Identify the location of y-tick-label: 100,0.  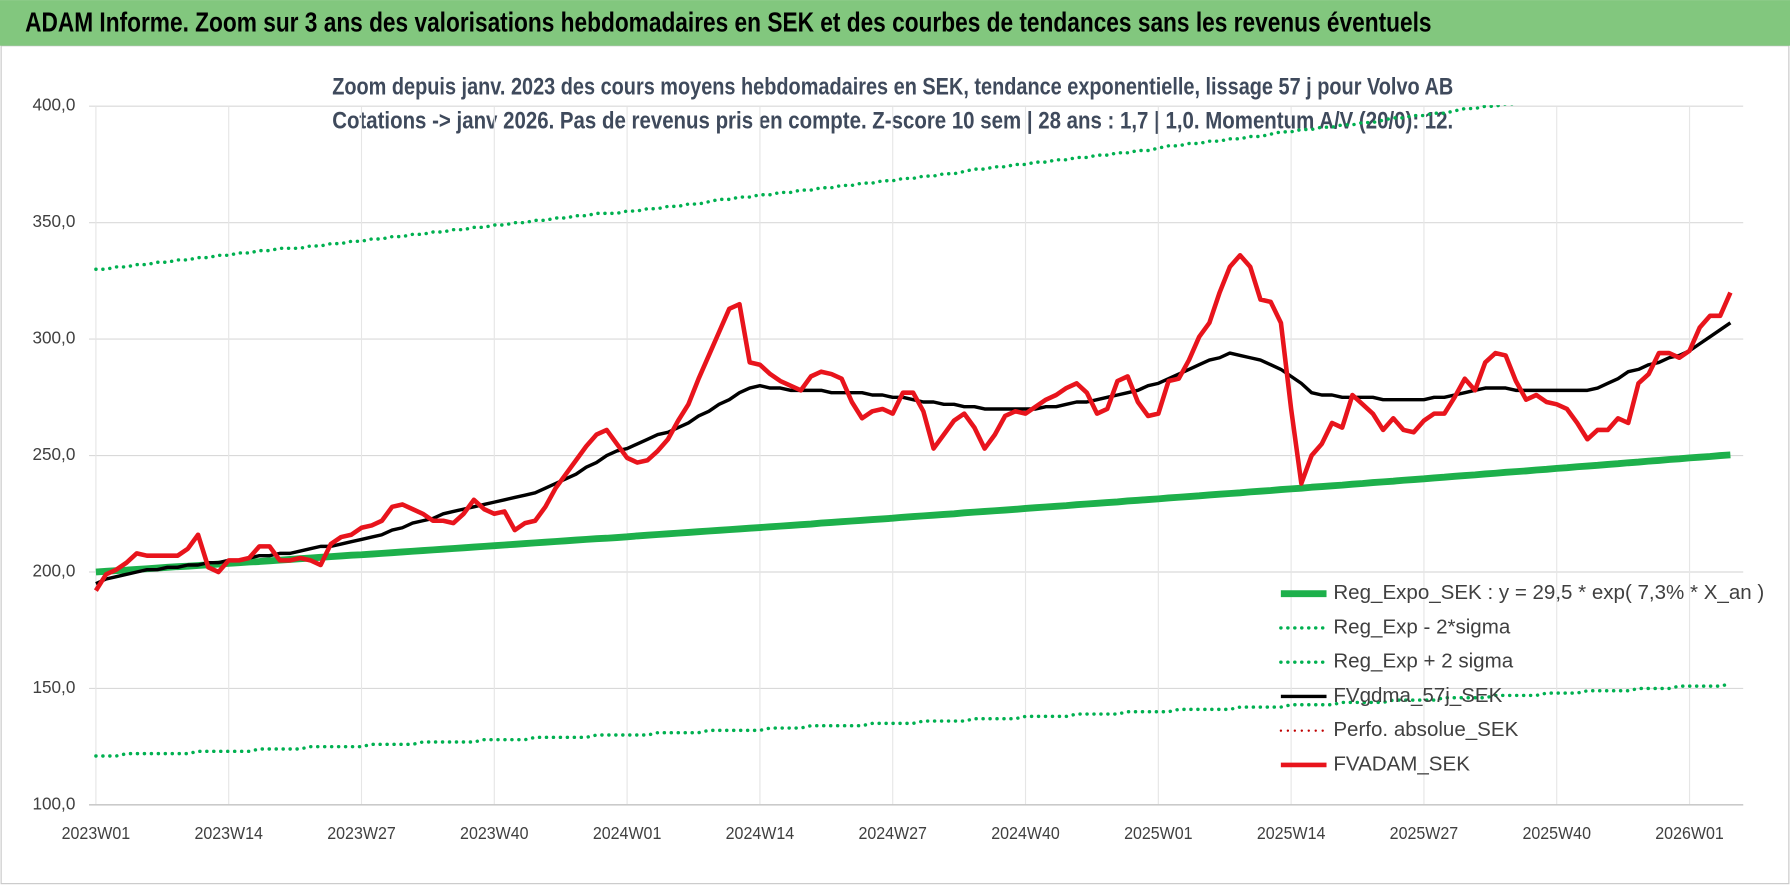
(54, 803).